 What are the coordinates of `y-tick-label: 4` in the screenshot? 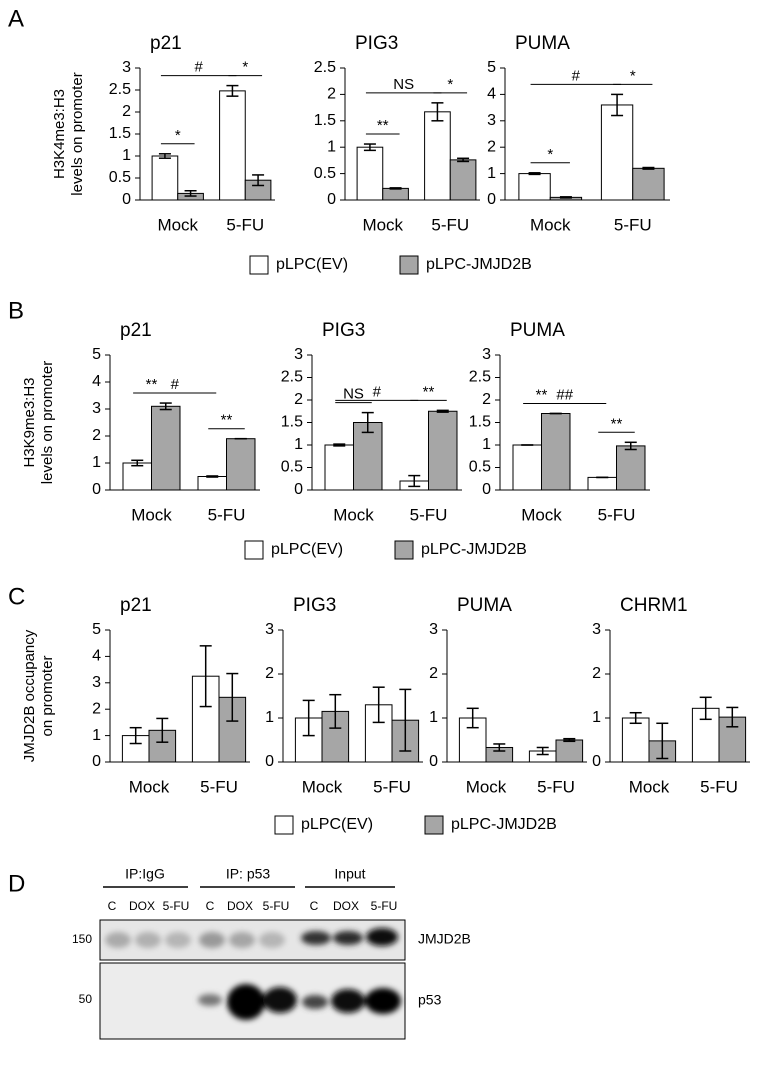 It's located at (491, 94).